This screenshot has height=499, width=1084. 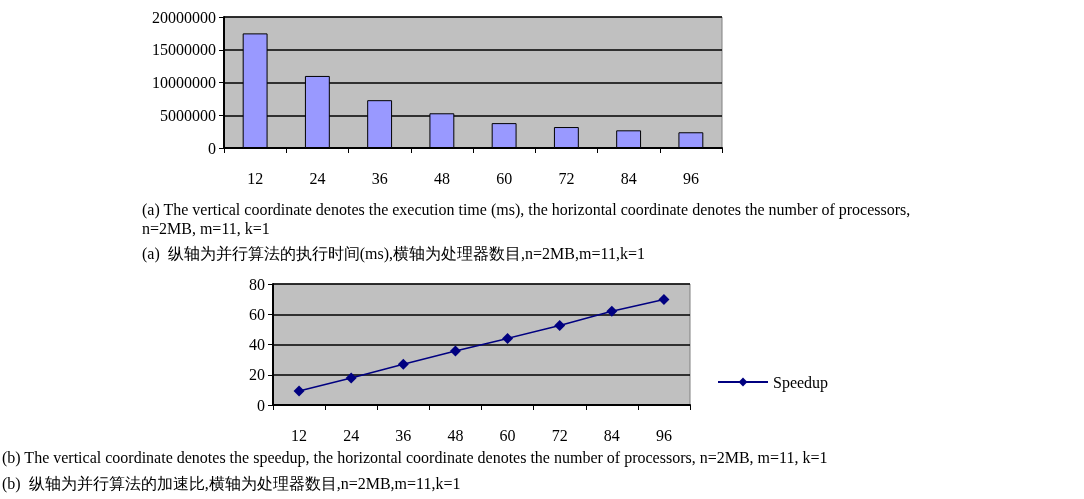 What do you see at coordinates (184, 50) in the screenshot?
I see `y-tick-label: 15000000` at bounding box center [184, 50].